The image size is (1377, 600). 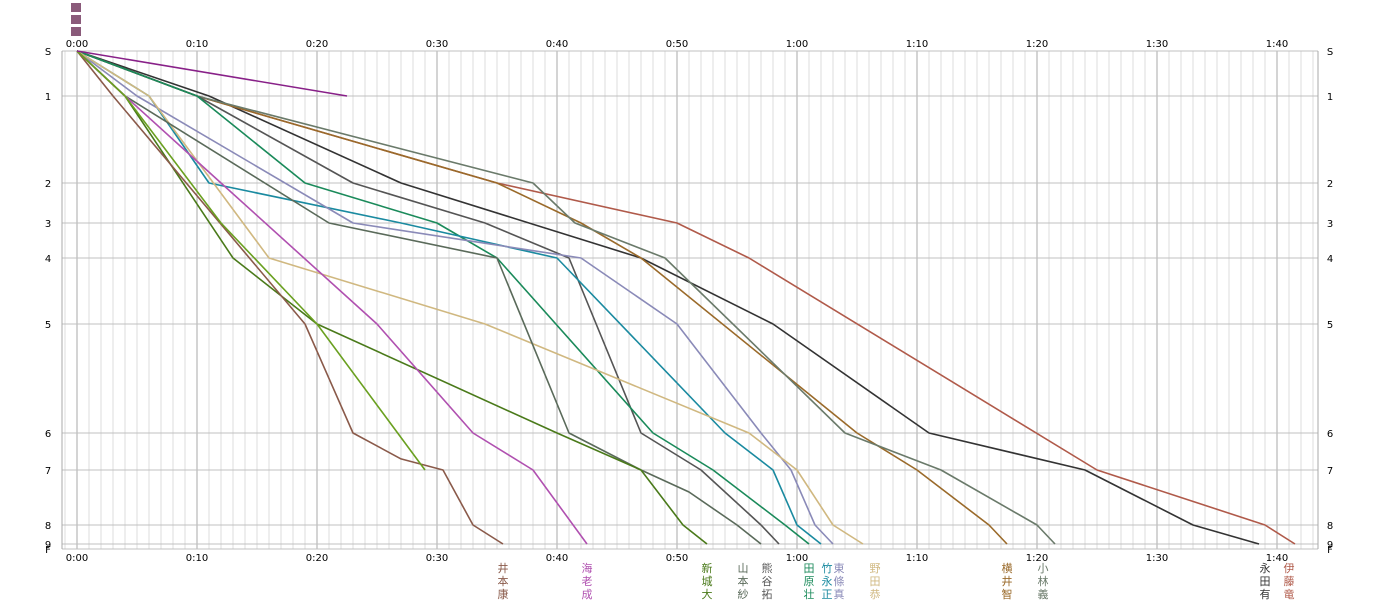 I want to click on x-tick-label-bottom: 1:10, so click(x=917, y=558).